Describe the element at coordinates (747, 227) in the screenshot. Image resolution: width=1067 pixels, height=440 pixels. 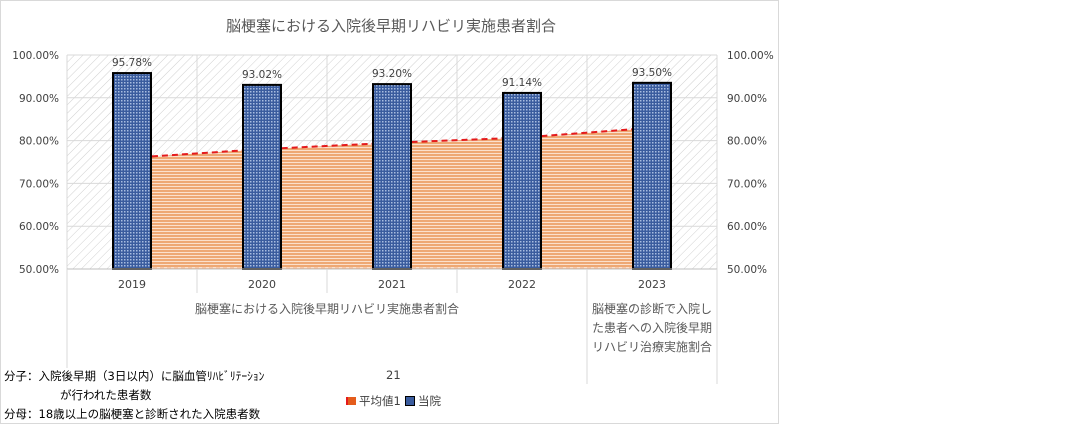
I see `y-tick-label-right: 60.00%` at that location.